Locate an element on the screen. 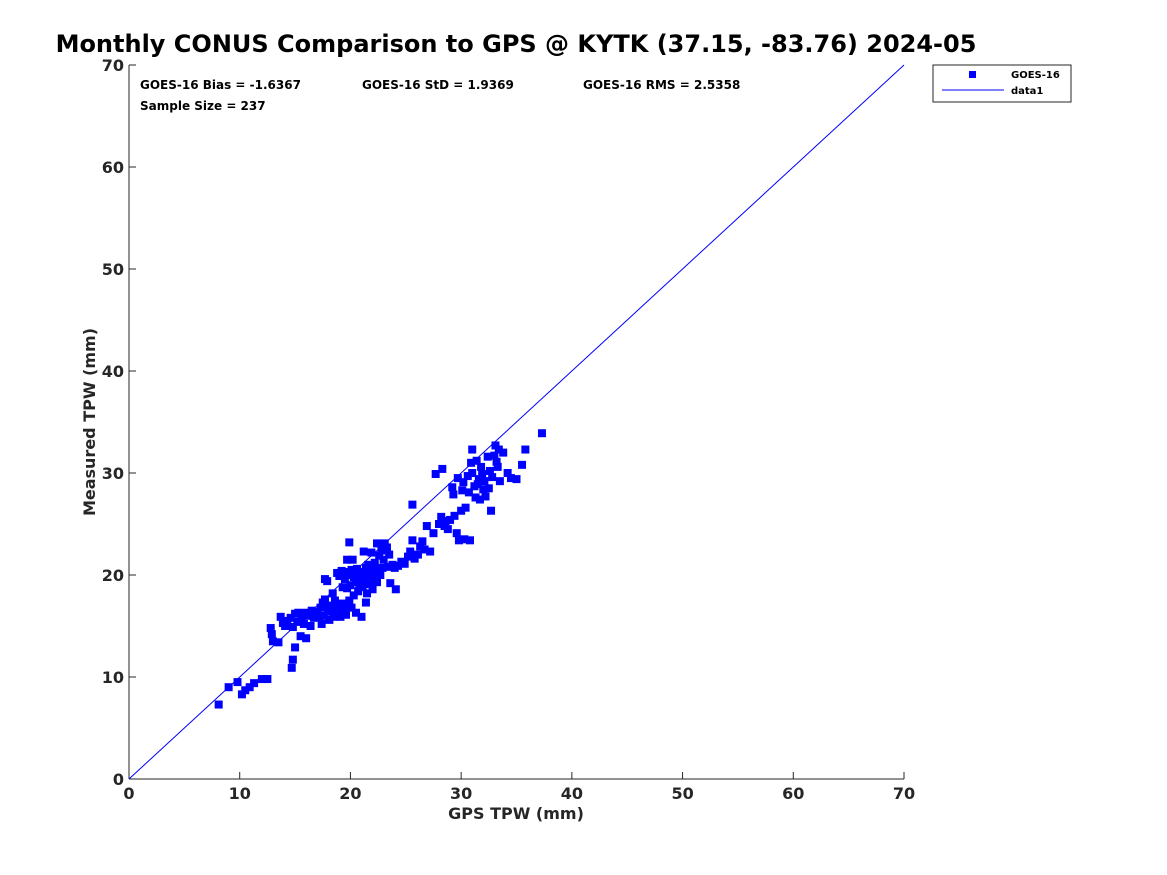 This screenshot has width=1167, height=875. y-tick-label: 0 is located at coordinates (118, 779).